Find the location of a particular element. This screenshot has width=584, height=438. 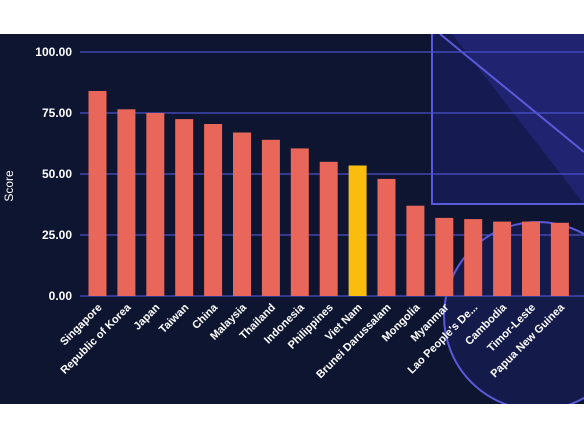

bar-cambodia is located at coordinates (502, 258).